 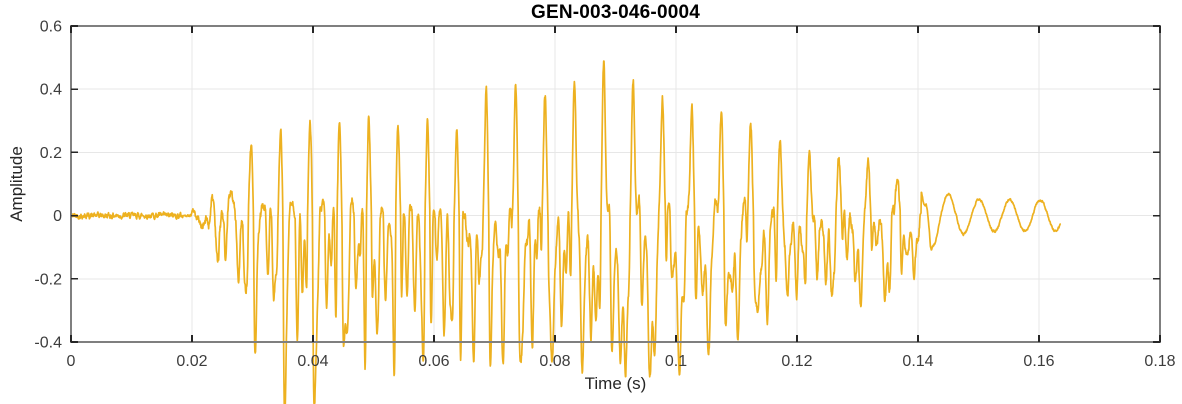 What do you see at coordinates (676, 361) in the screenshot?
I see `x-tick-label: 0.1` at bounding box center [676, 361].